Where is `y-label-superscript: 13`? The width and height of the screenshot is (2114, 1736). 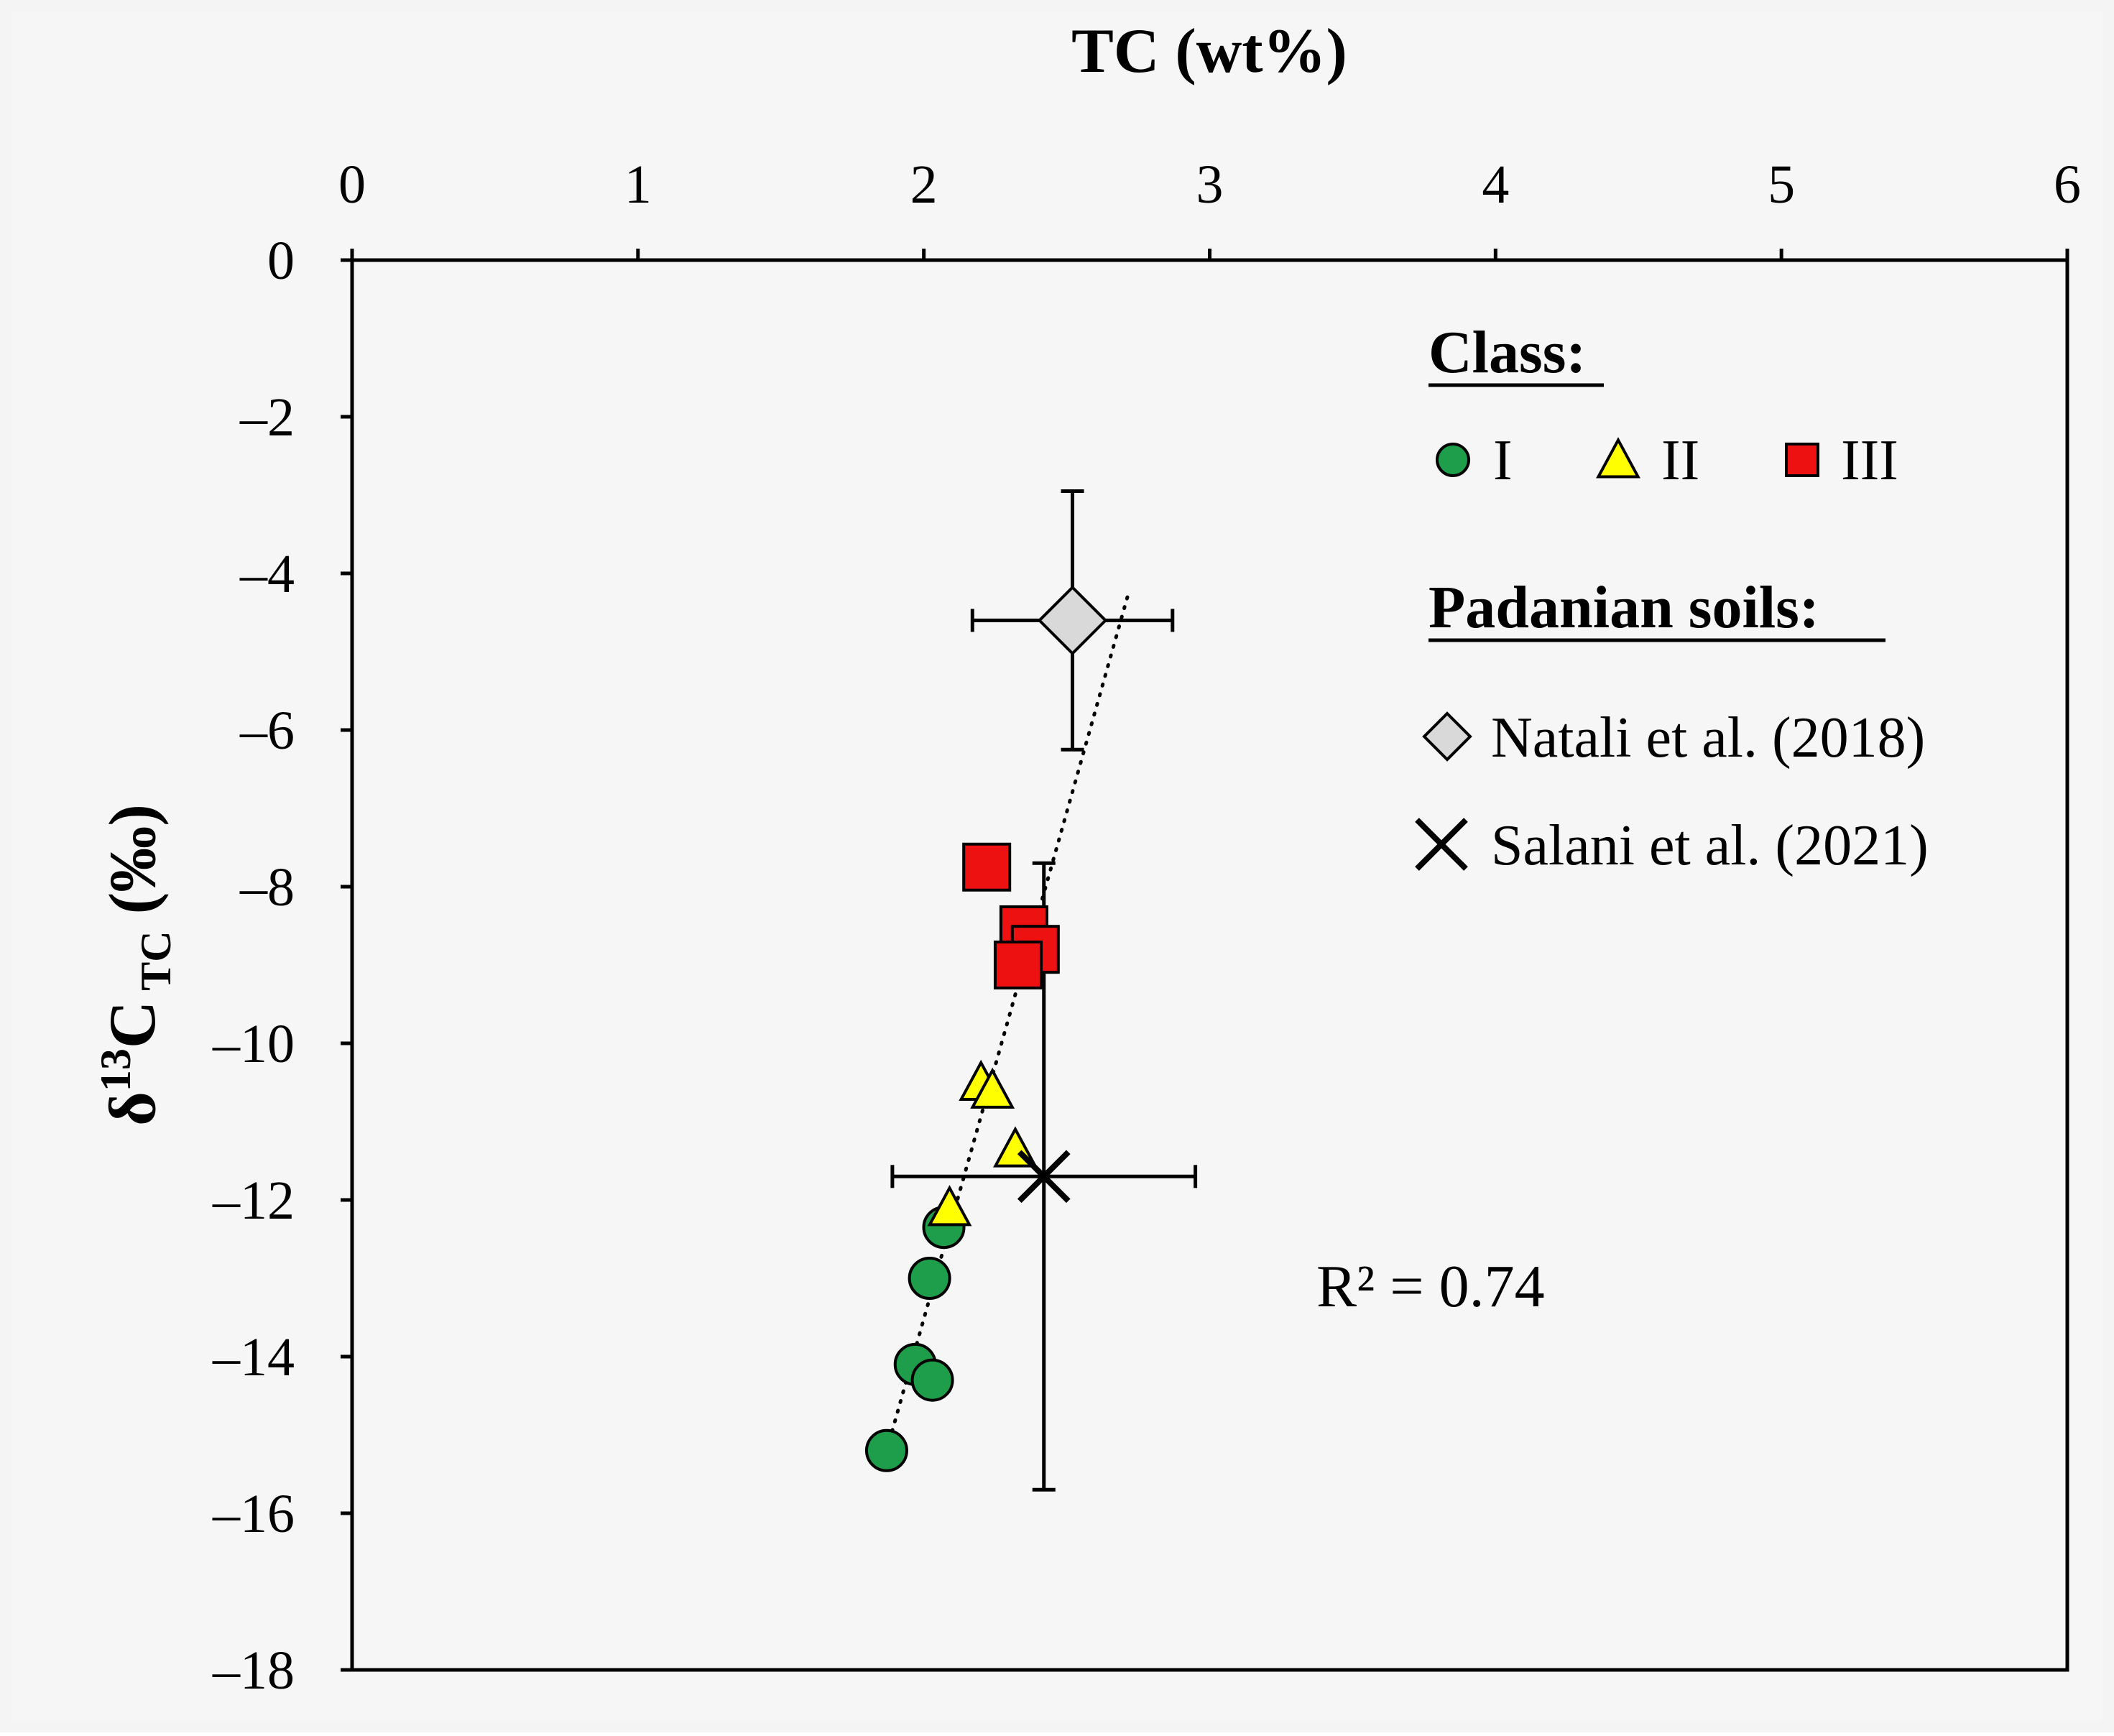
y-label-superscript: 13 is located at coordinates (115, 1069).